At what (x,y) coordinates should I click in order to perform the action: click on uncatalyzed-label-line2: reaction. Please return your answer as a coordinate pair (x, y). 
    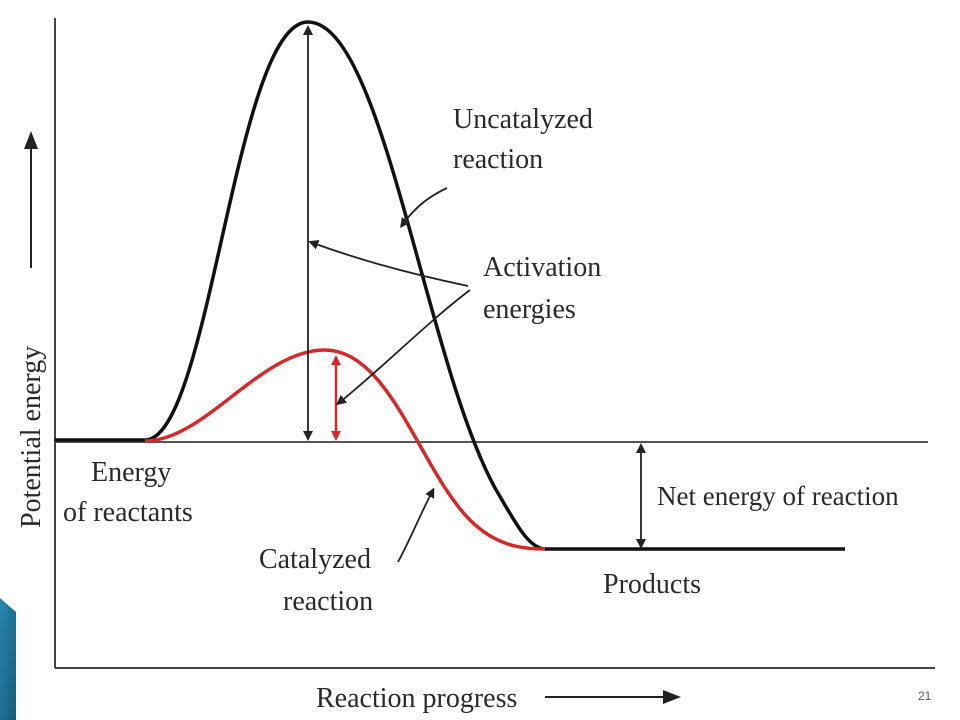
    Looking at the image, I should click on (498, 159).